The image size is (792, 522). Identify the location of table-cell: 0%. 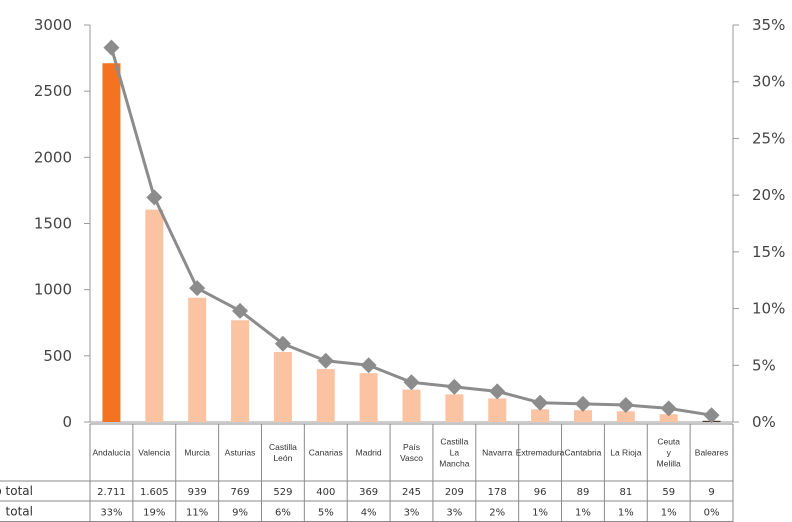
(712, 513).